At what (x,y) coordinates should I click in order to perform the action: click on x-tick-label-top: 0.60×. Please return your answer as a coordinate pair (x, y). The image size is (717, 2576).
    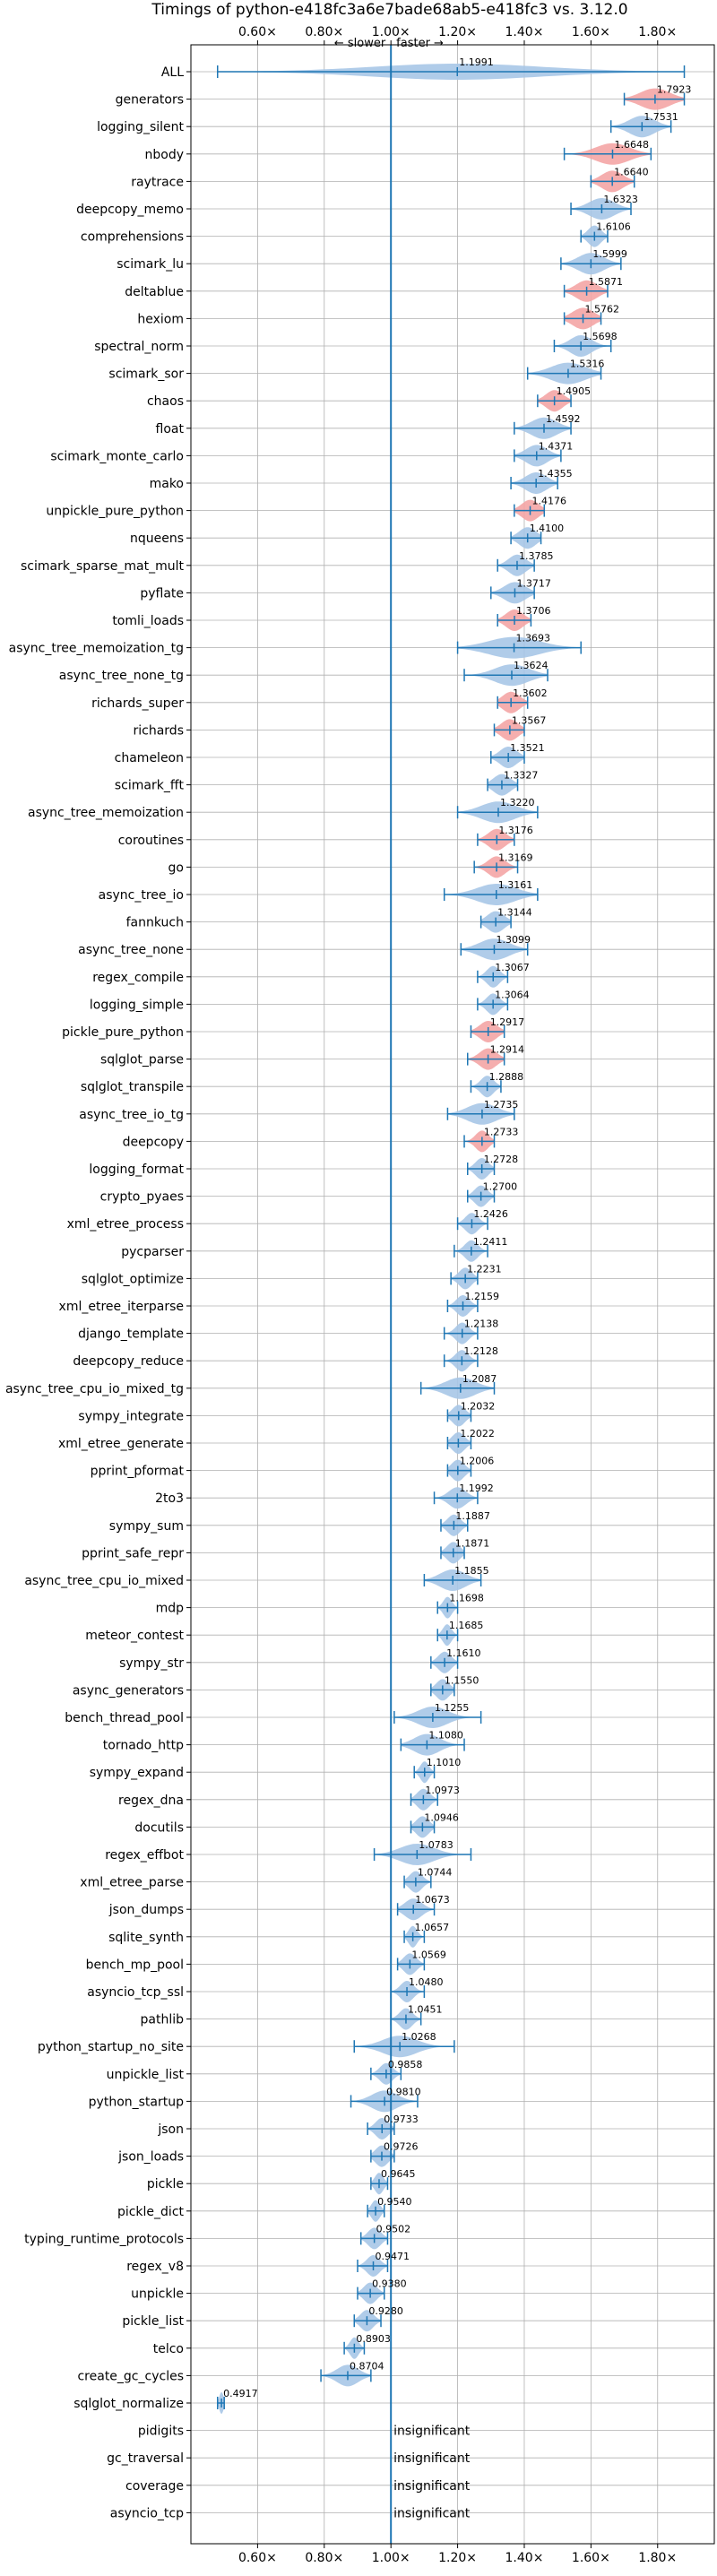
    Looking at the image, I should click on (257, 32).